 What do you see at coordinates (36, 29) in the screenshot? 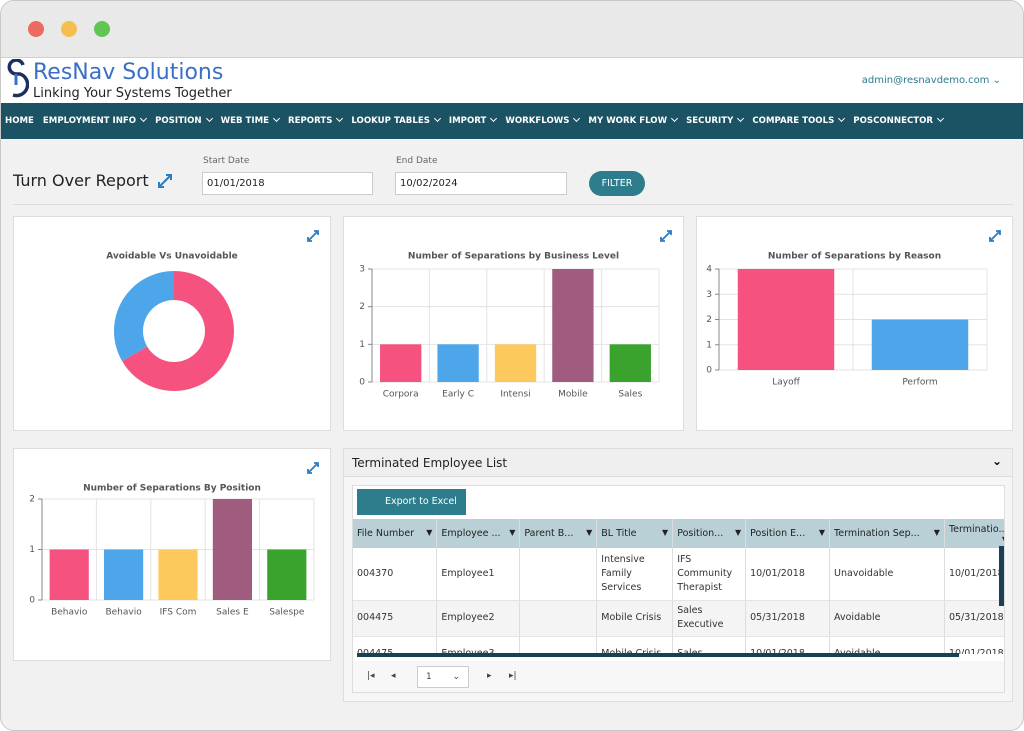
I see `close` at bounding box center [36, 29].